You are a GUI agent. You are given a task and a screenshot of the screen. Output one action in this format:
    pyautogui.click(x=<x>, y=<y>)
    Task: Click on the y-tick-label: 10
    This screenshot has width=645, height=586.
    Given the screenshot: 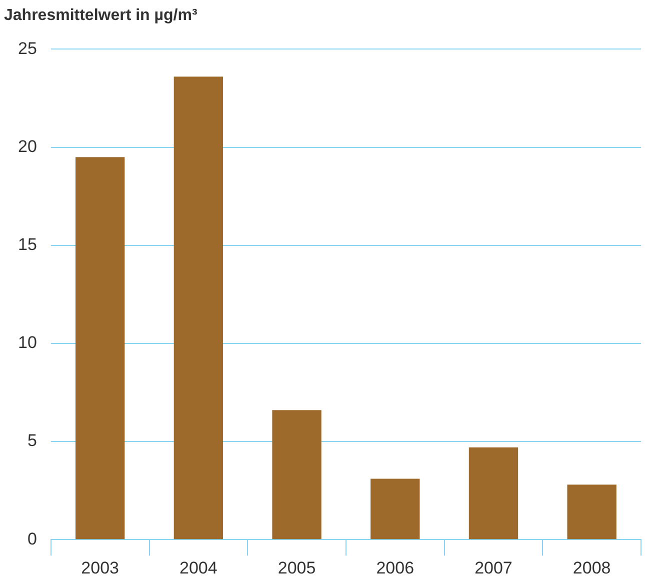 What is the action you would take?
    pyautogui.click(x=27, y=342)
    